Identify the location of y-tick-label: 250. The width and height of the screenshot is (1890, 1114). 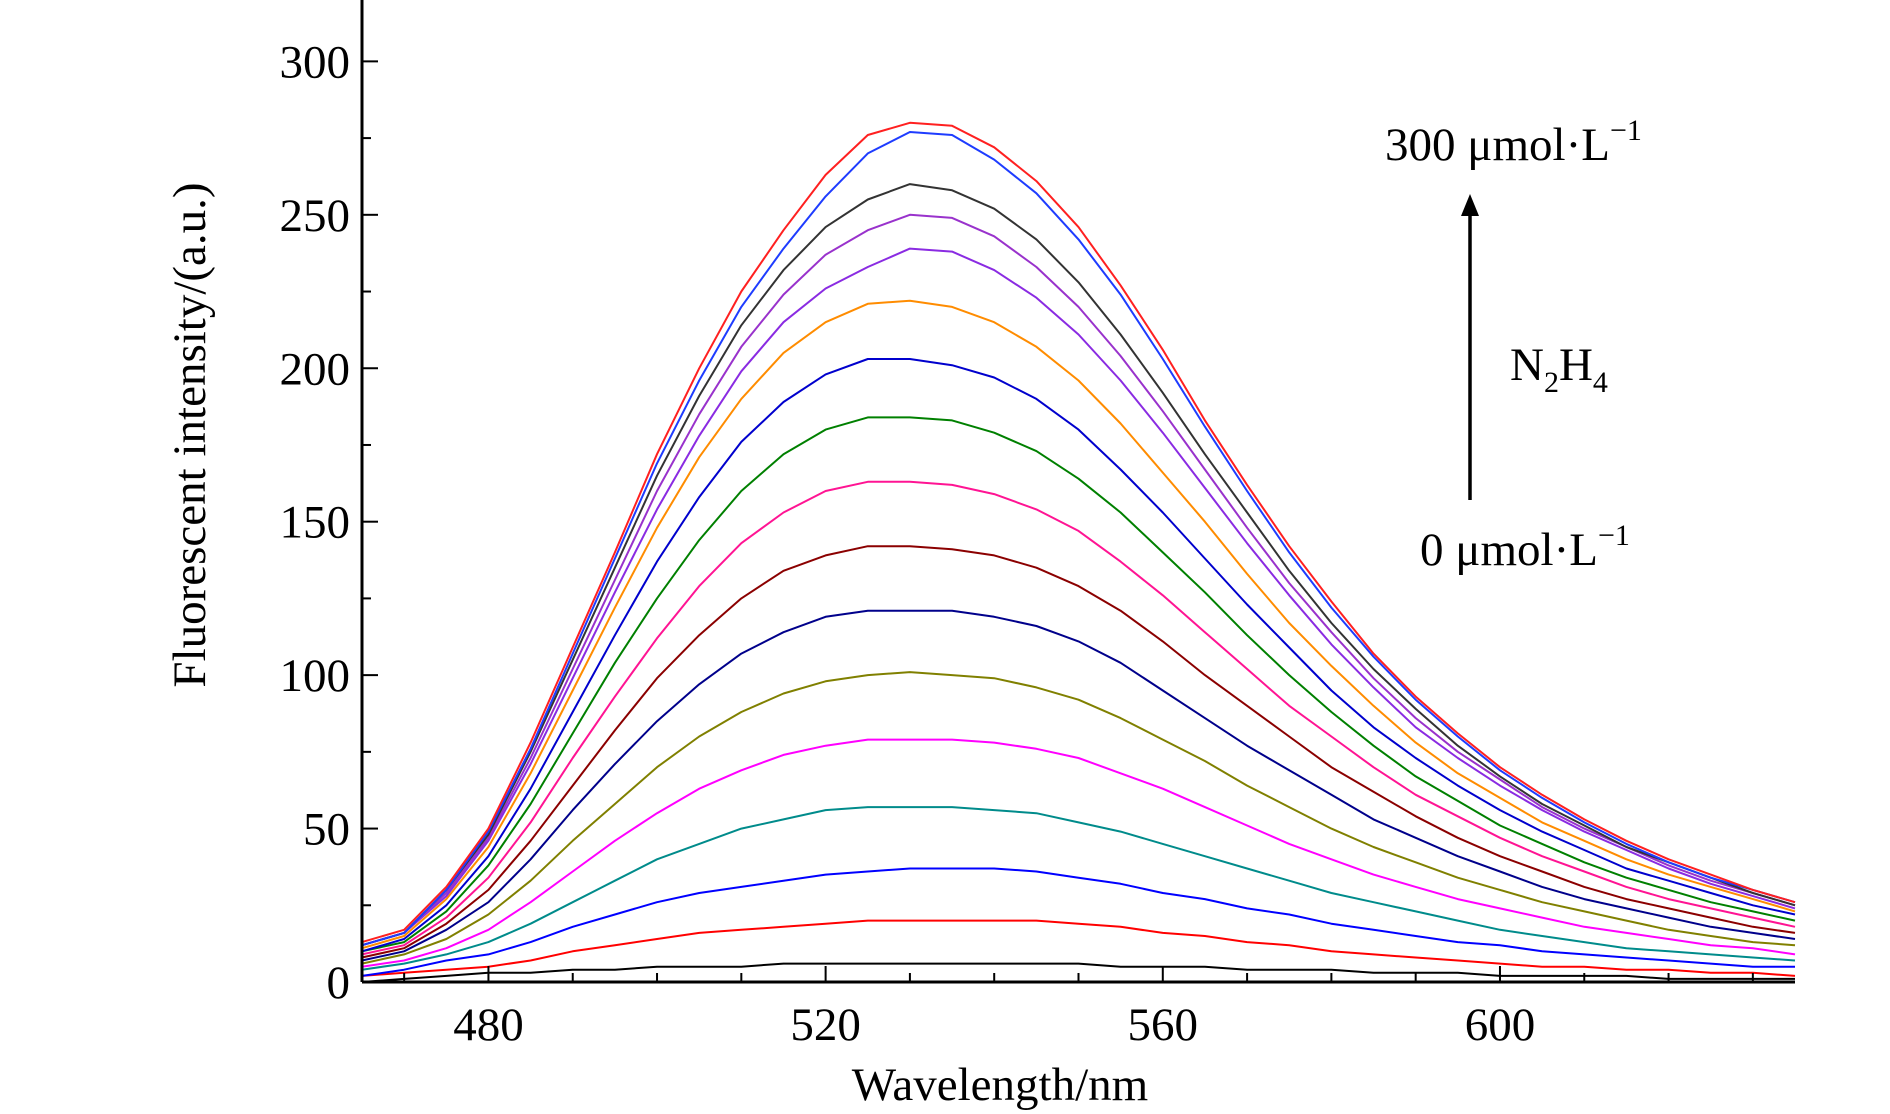
(315, 216).